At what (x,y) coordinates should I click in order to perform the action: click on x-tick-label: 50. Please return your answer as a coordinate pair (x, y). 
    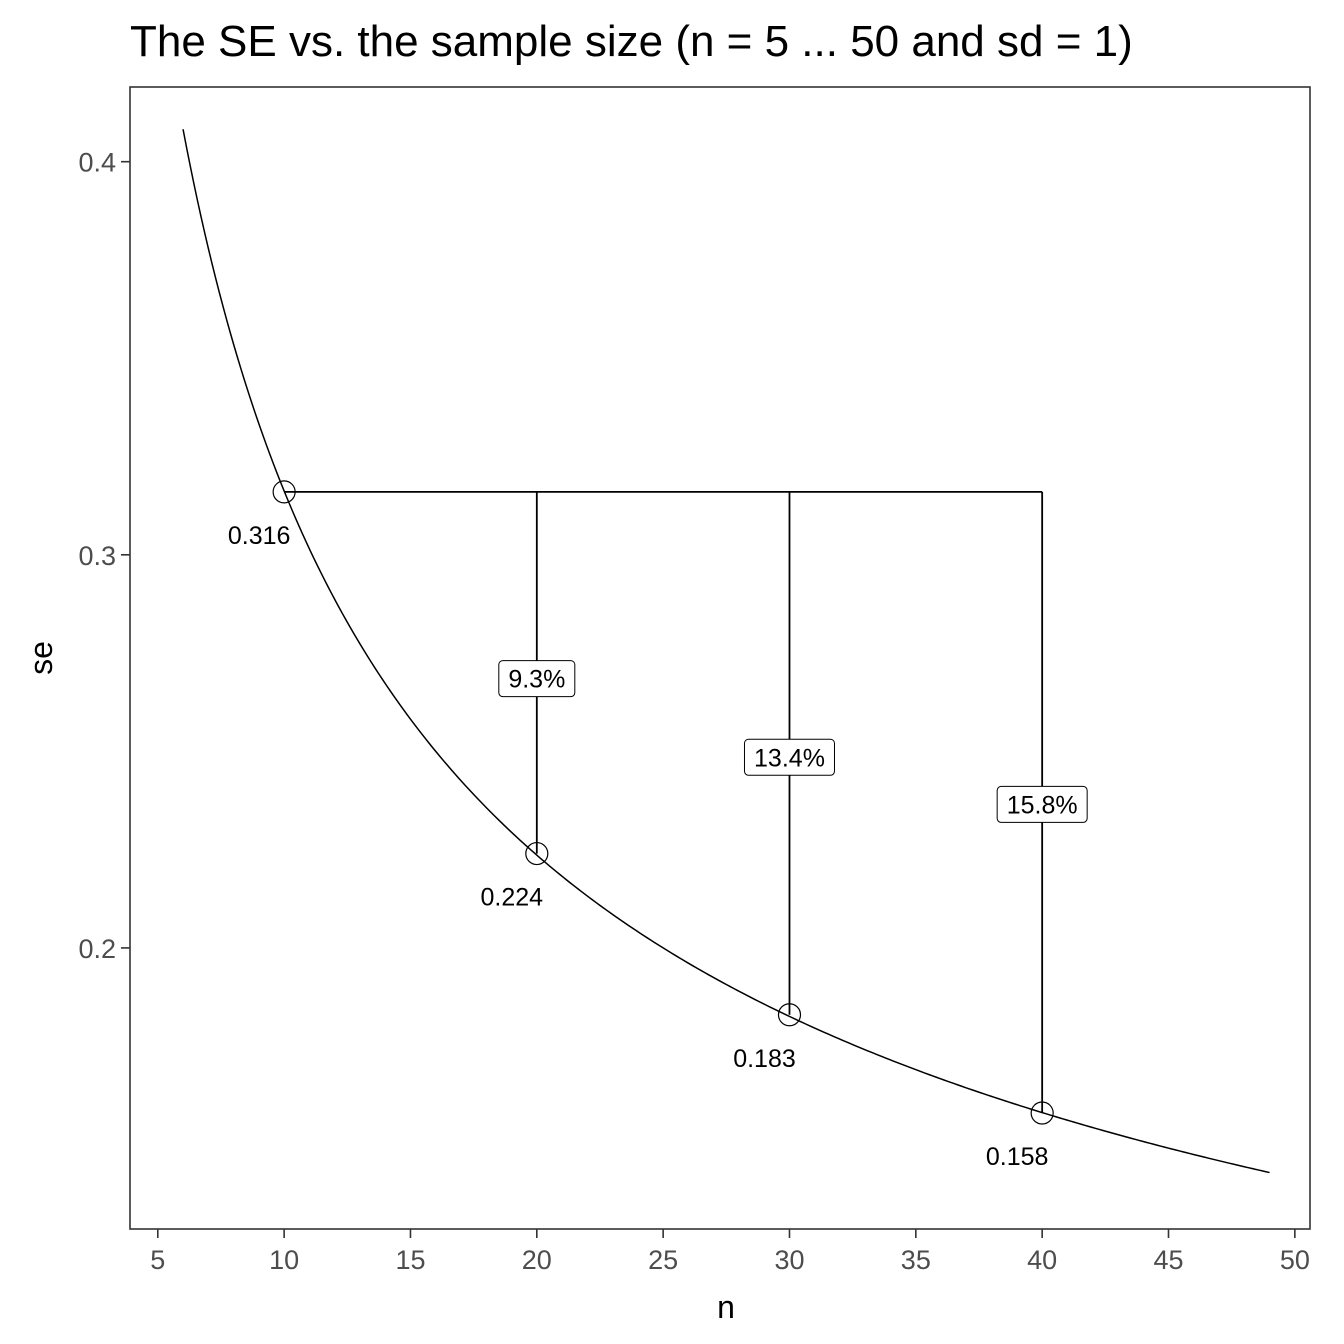
    Looking at the image, I should click on (1295, 1260).